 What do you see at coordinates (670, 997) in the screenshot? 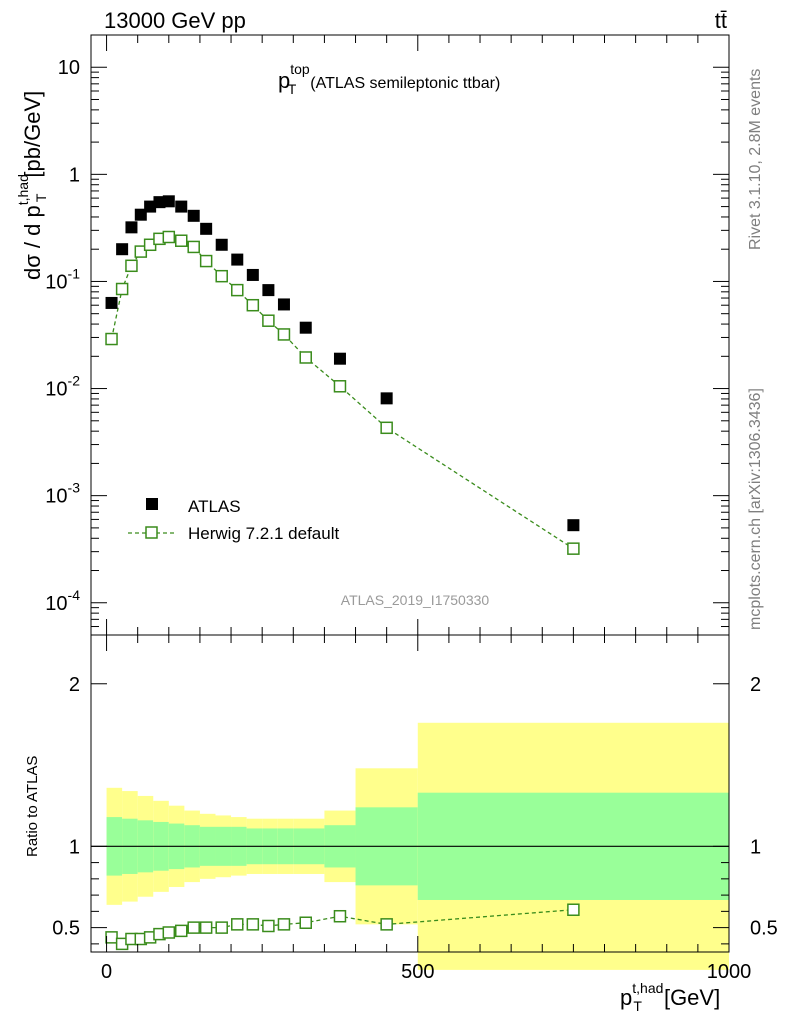
I see `x-axis-label: pt,had T [GeV]` at bounding box center [670, 997].